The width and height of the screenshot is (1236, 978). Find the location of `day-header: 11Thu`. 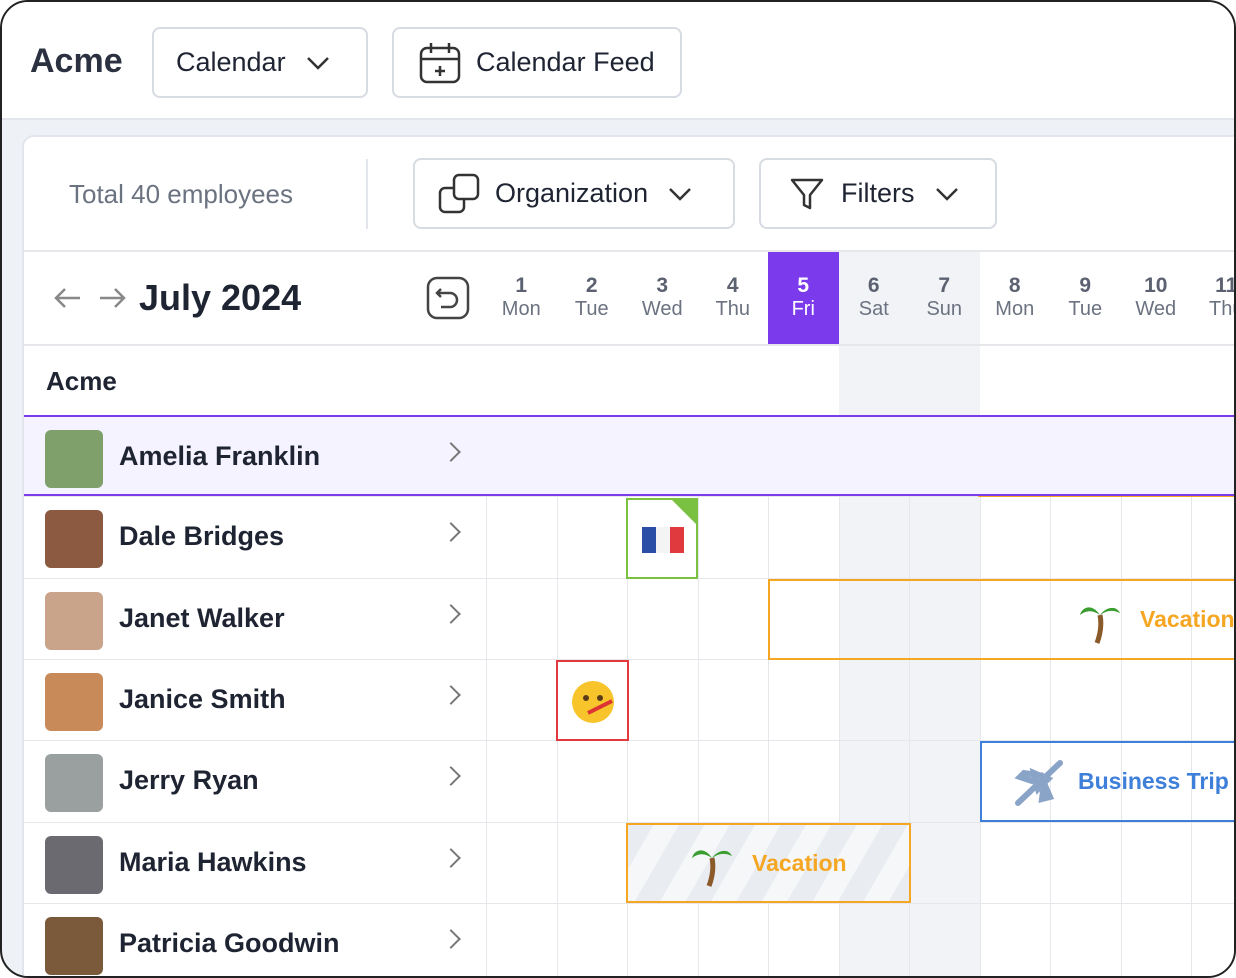

day-header: 11Thu is located at coordinates (1213, 298).